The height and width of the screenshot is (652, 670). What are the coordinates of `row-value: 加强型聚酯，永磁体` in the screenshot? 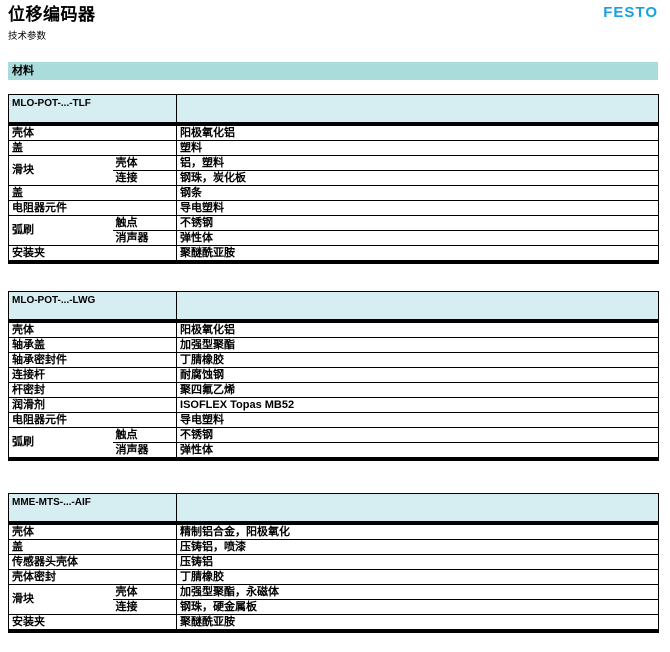 It's located at (417, 592).